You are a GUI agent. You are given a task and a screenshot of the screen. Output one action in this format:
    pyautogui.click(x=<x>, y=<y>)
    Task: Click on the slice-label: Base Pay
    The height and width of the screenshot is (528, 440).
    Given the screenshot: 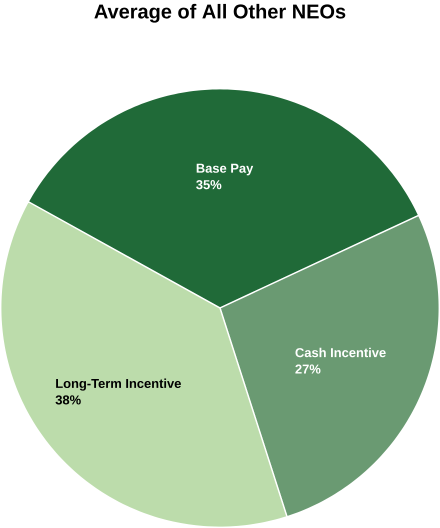 What is the action you would take?
    pyautogui.click(x=225, y=170)
    